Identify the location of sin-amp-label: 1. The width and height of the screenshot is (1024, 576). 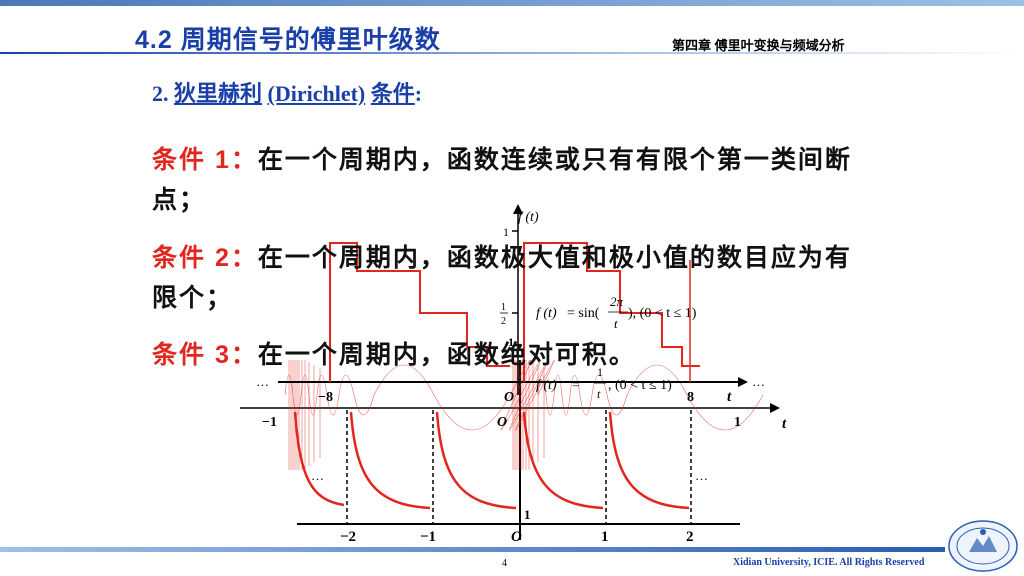
(511, 342).